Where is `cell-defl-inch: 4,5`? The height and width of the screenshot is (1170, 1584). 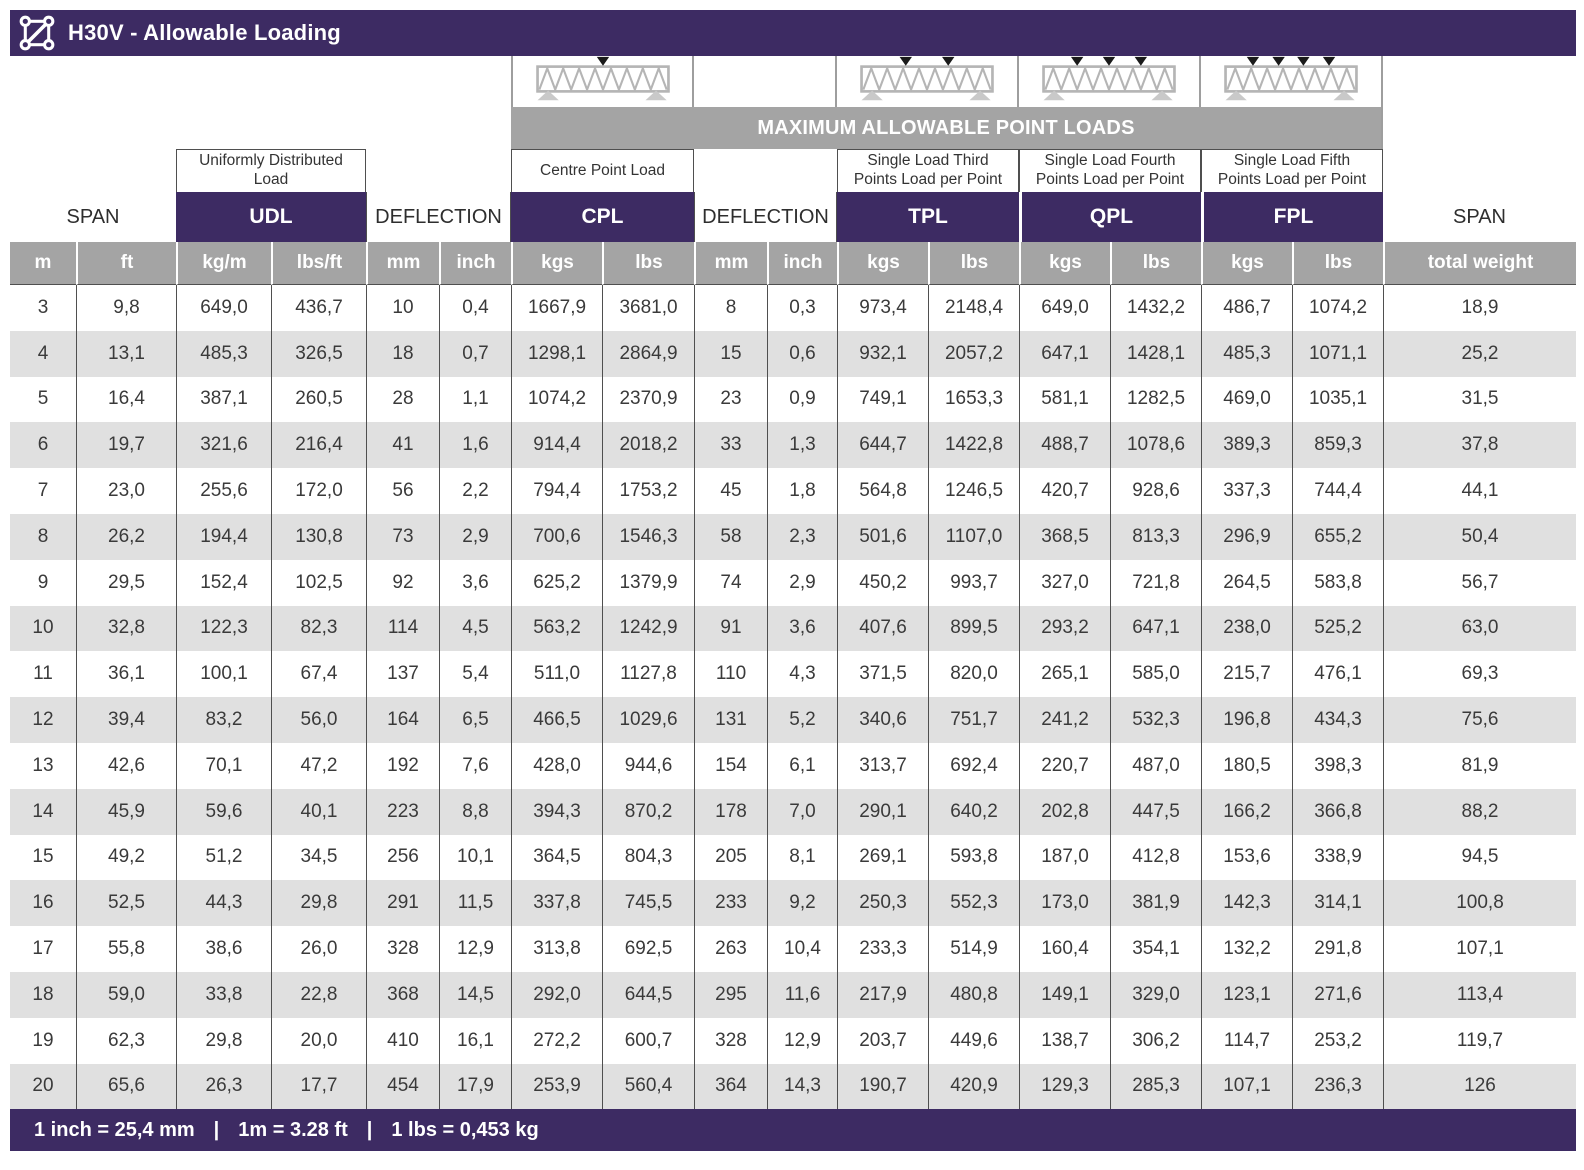 cell-defl-inch: 4,5 is located at coordinates (475, 628).